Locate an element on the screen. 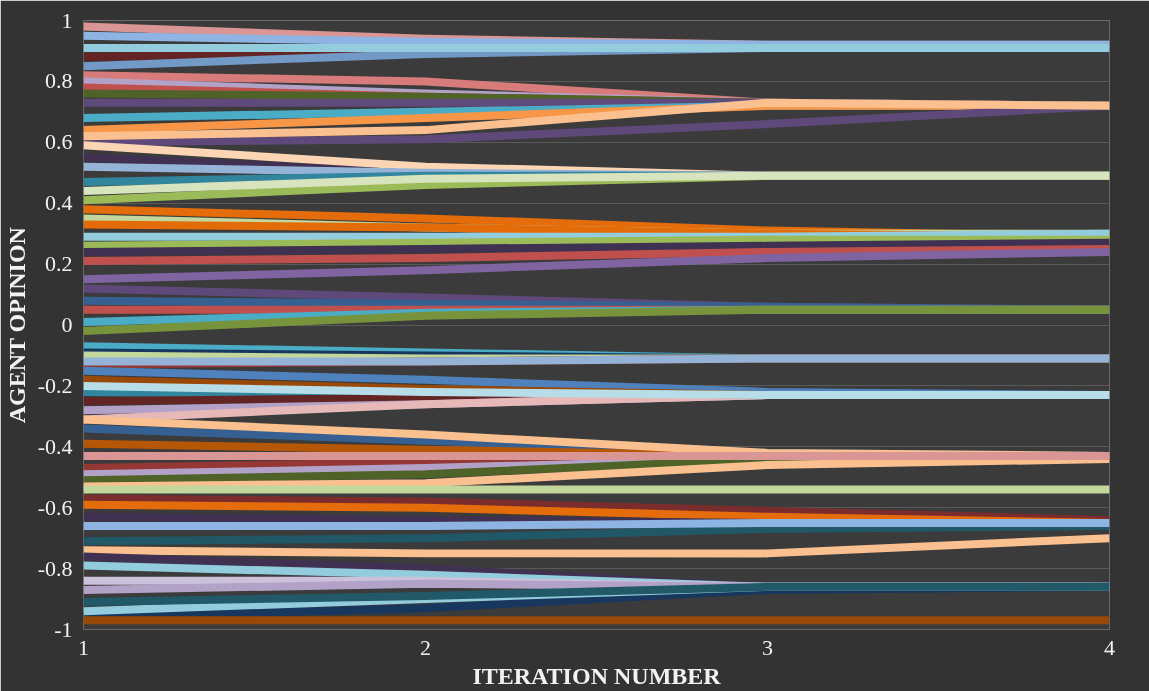 Image resolution: width=1149 pixels, height=691 pixels. x-tick-label: 1 is located at coordinates (83, 647).